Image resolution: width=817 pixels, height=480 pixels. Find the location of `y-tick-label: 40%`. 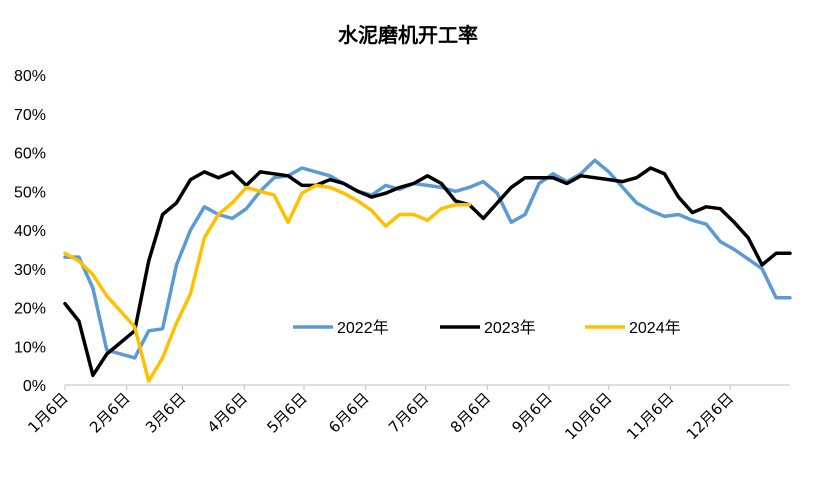

y-tick-label: 40% is located at coordinates (30, 231).